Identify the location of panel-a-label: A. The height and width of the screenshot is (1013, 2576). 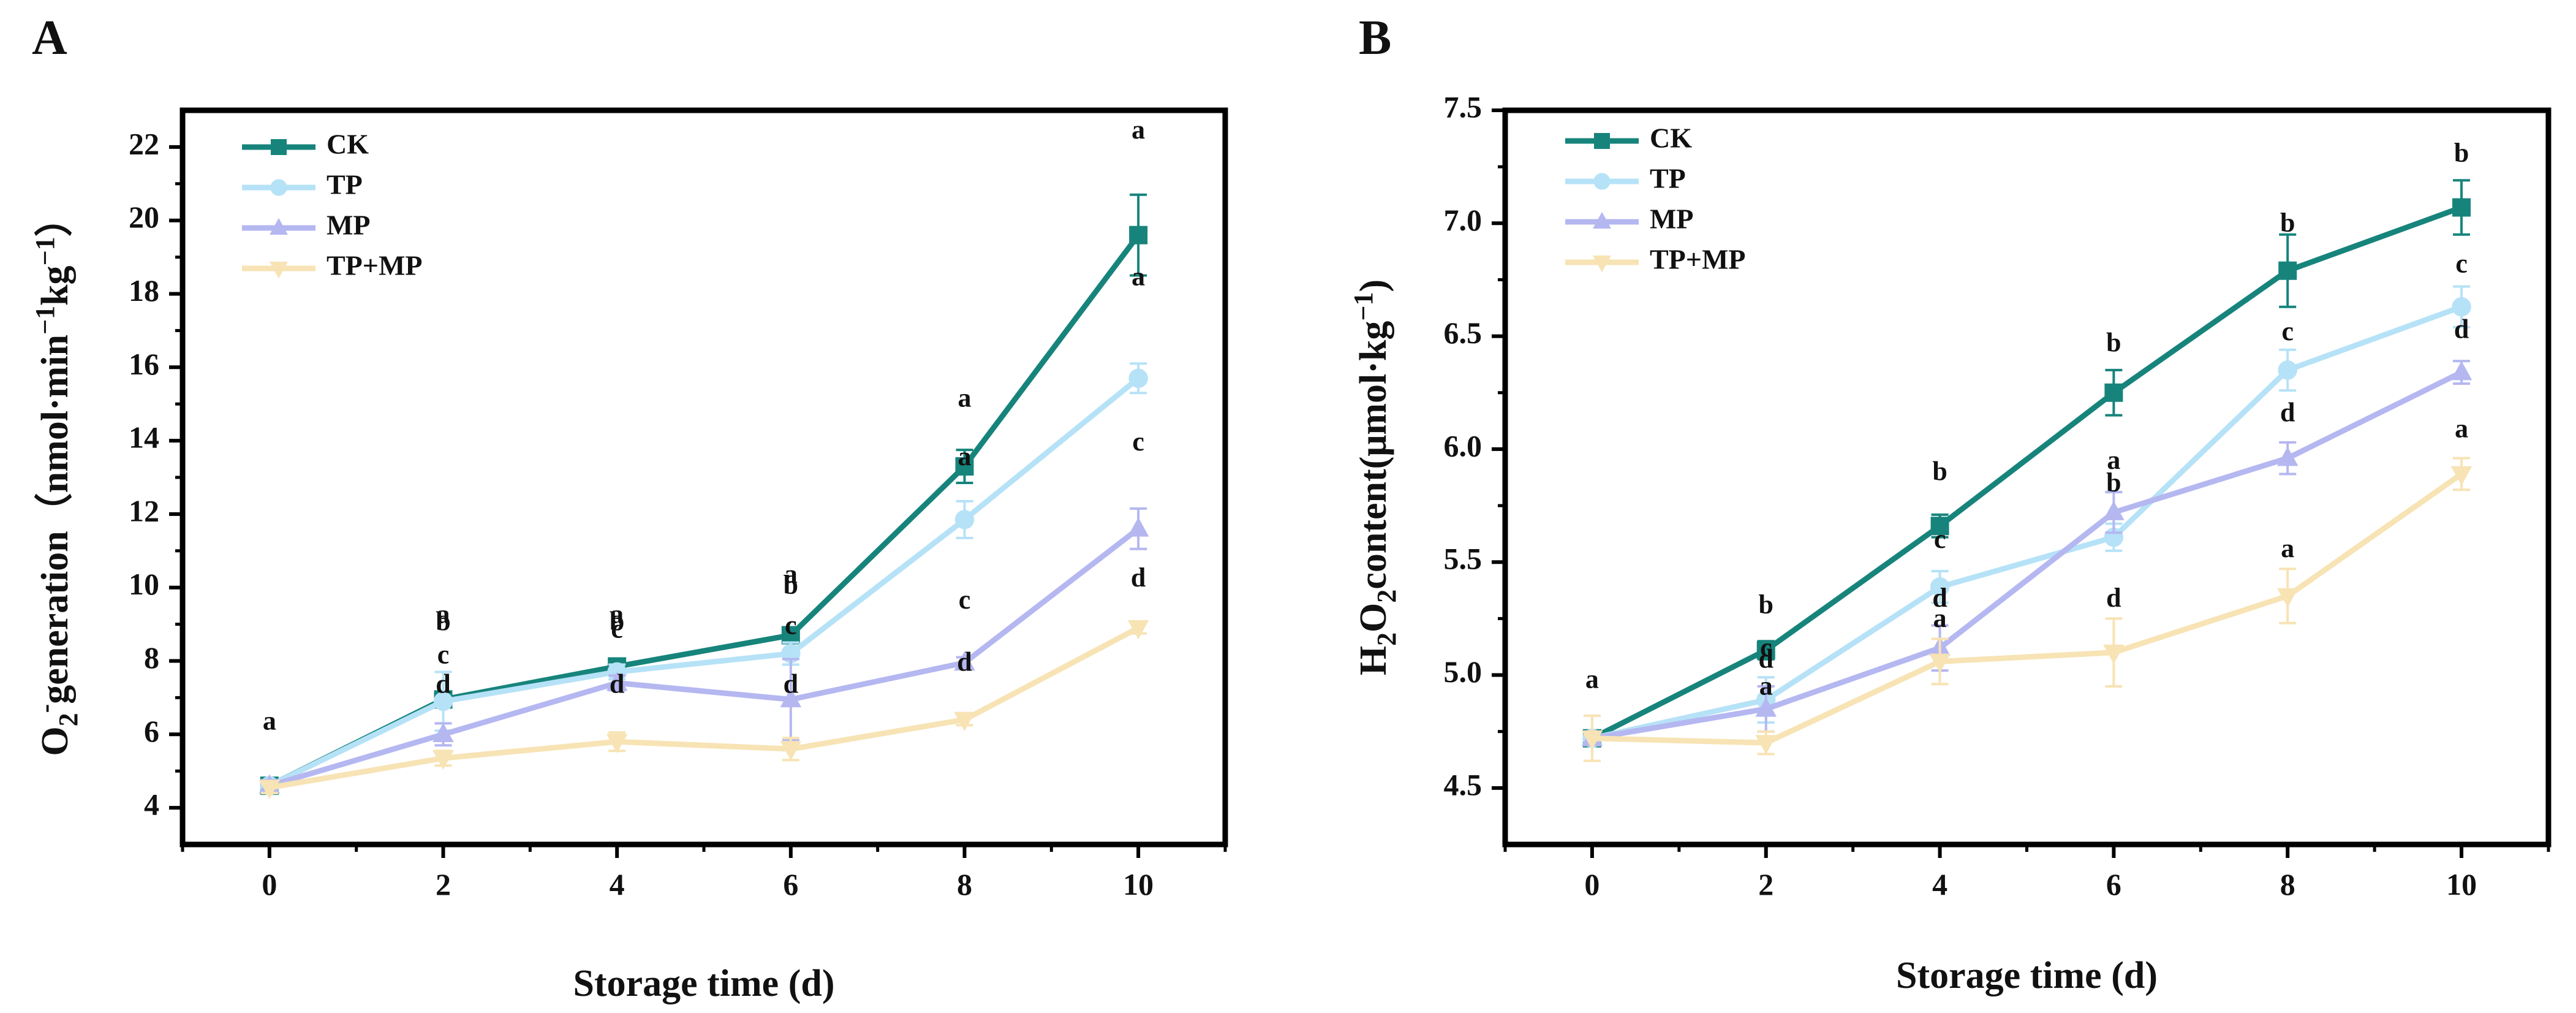
(49, 38).